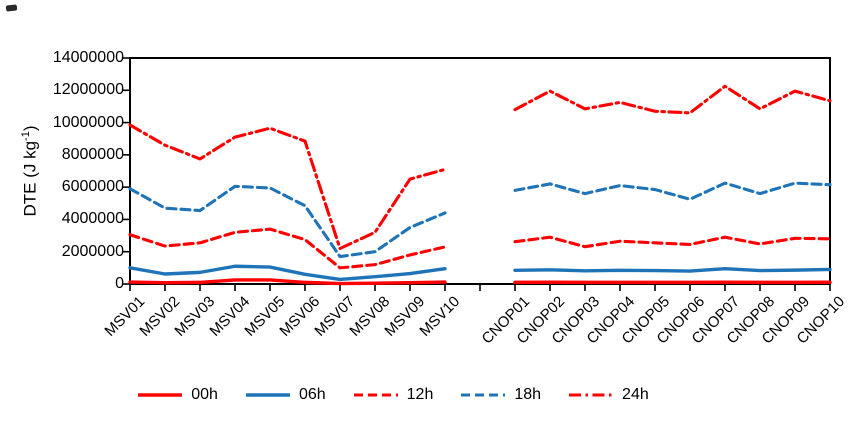  I want to click on legend-item-24h: 24h, so click(608, 395).